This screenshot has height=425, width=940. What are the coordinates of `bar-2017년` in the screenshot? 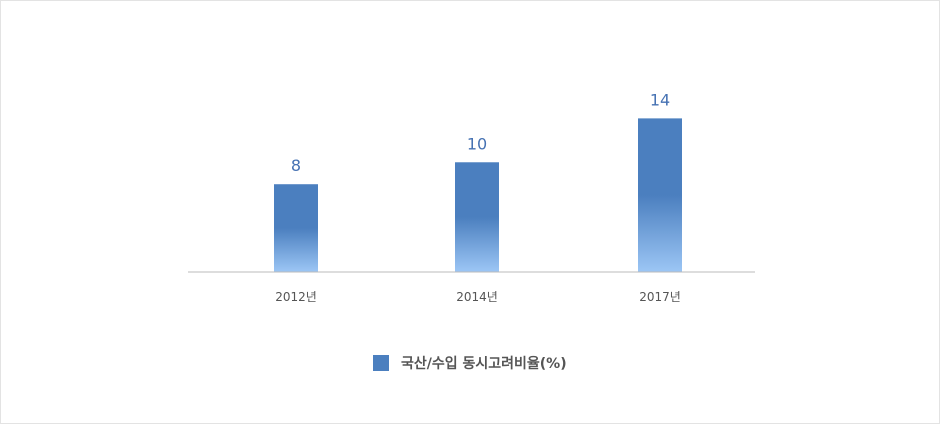 It's located at (660, 195).